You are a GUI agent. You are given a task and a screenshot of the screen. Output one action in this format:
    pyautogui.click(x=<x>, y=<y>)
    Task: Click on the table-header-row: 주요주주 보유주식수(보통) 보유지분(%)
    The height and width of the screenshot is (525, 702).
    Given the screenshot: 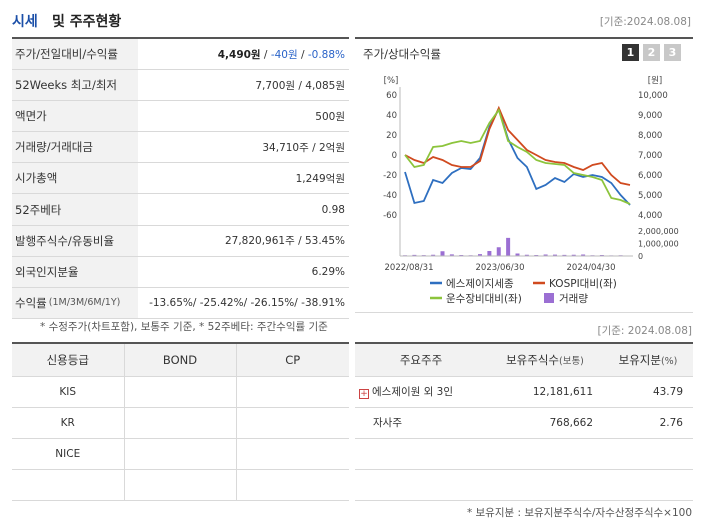 What is the action you would take?
    pyautogui.click(x=524, y=360)
    